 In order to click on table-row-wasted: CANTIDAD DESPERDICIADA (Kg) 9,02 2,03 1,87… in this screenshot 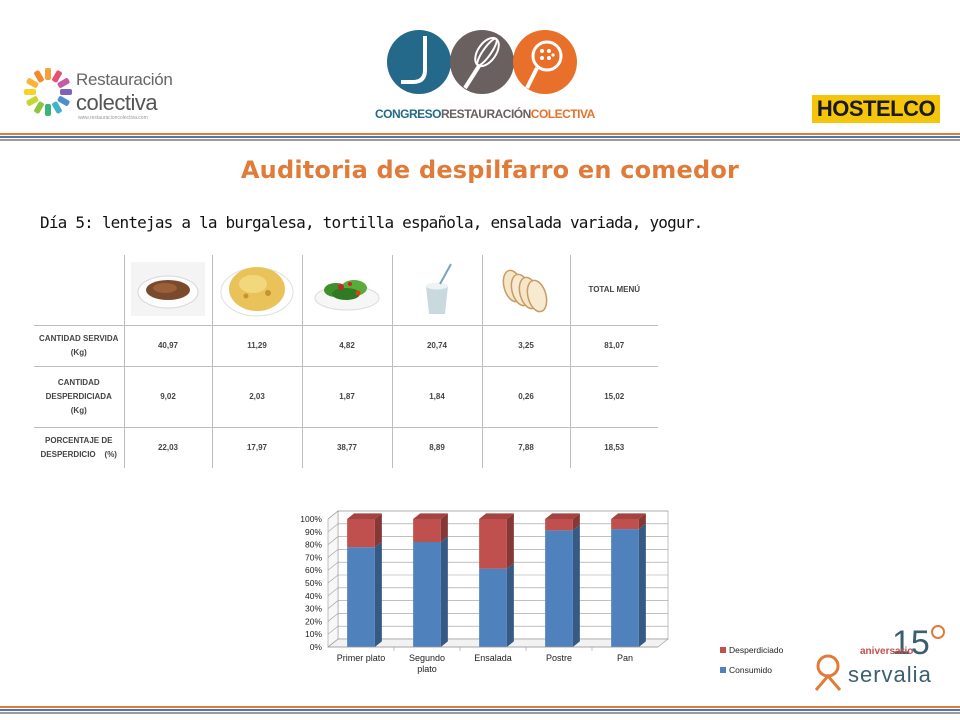, I will do `click(346, 396)`.